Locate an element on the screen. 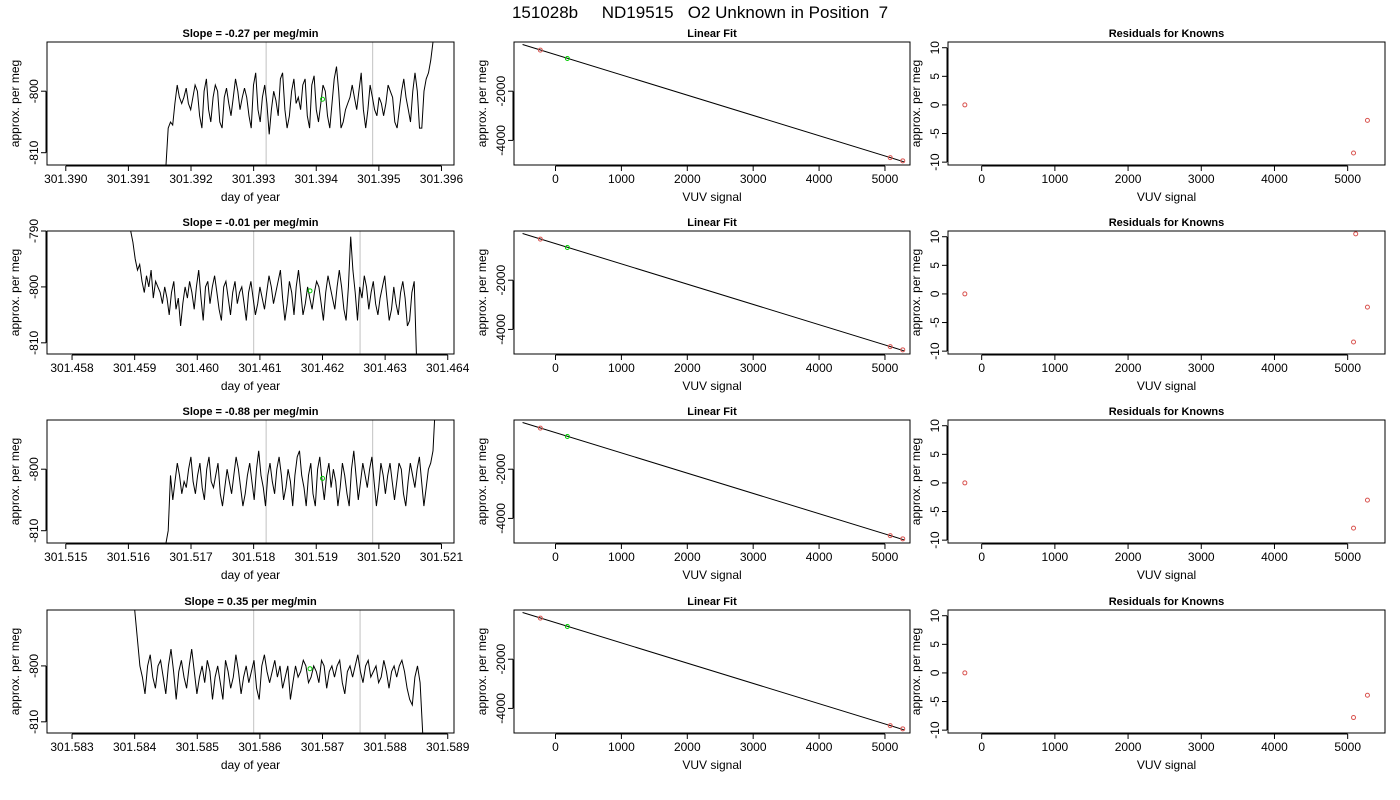 This screenshot has height=800, width=1400. x-tick-label: 301.461 is located at coordinates (260, 368).